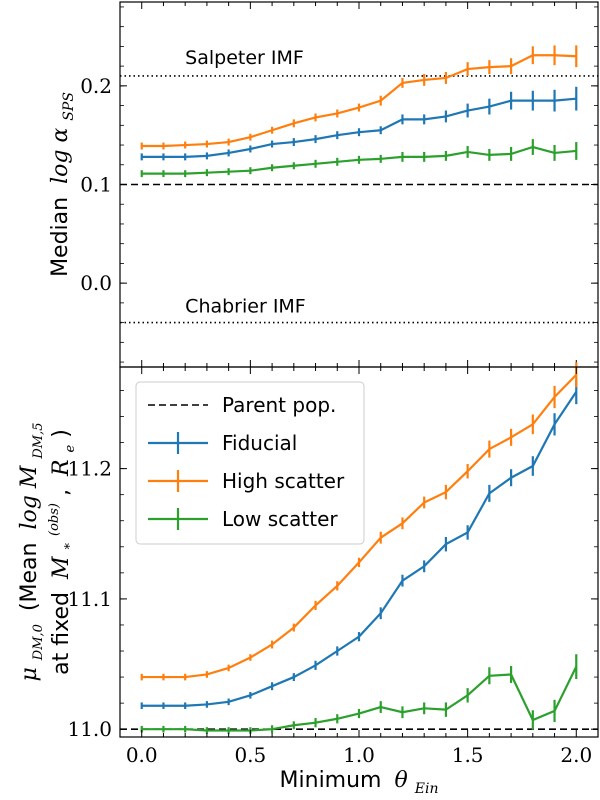 The image size is (600, 800). Describe the element at coordinates (468, 755) in the screenshot. I see `xtick-label: 1.5` at that location.